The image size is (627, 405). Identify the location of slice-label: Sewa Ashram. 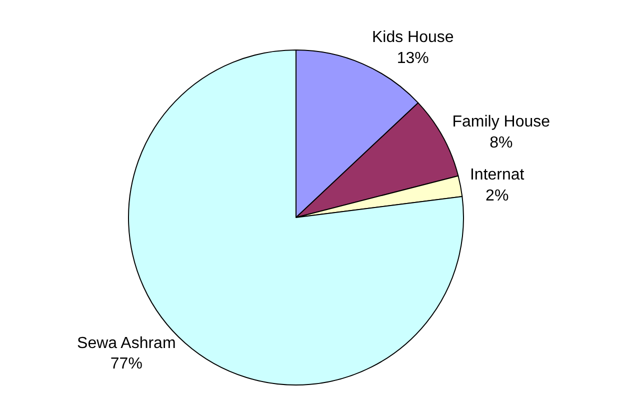
(126, 343).